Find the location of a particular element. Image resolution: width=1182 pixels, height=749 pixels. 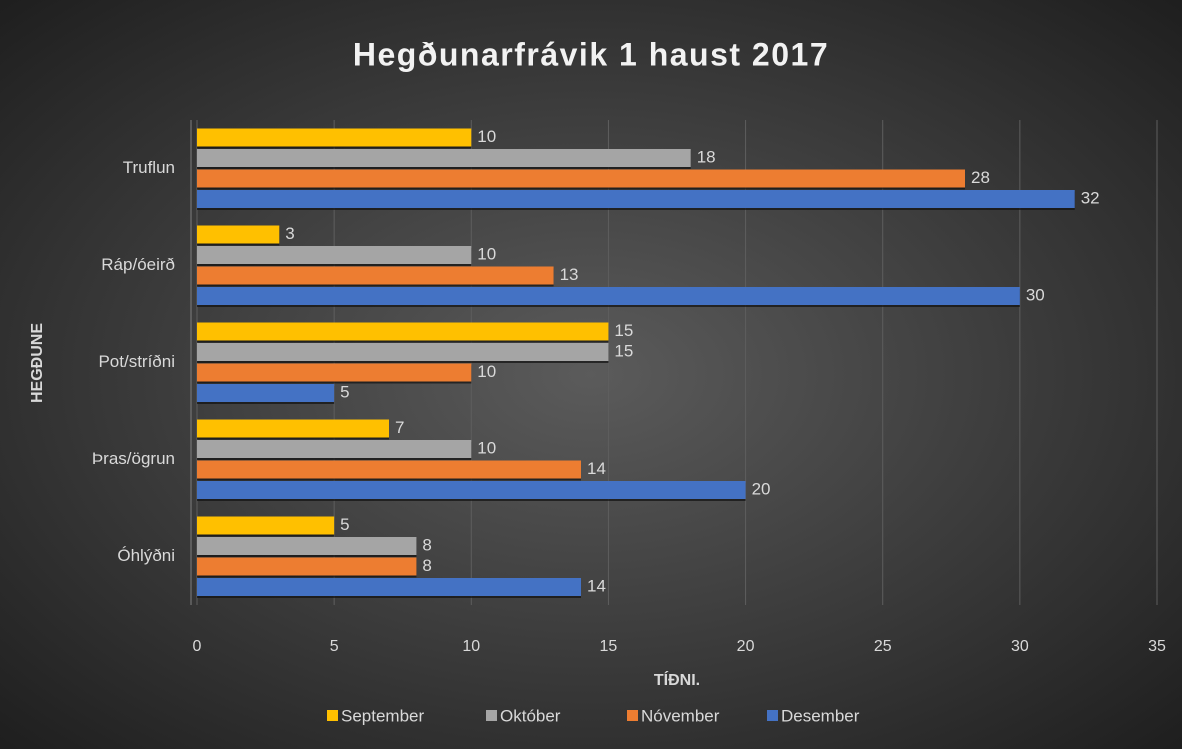

data-label: 30 is located at coordinates (1035, 294).